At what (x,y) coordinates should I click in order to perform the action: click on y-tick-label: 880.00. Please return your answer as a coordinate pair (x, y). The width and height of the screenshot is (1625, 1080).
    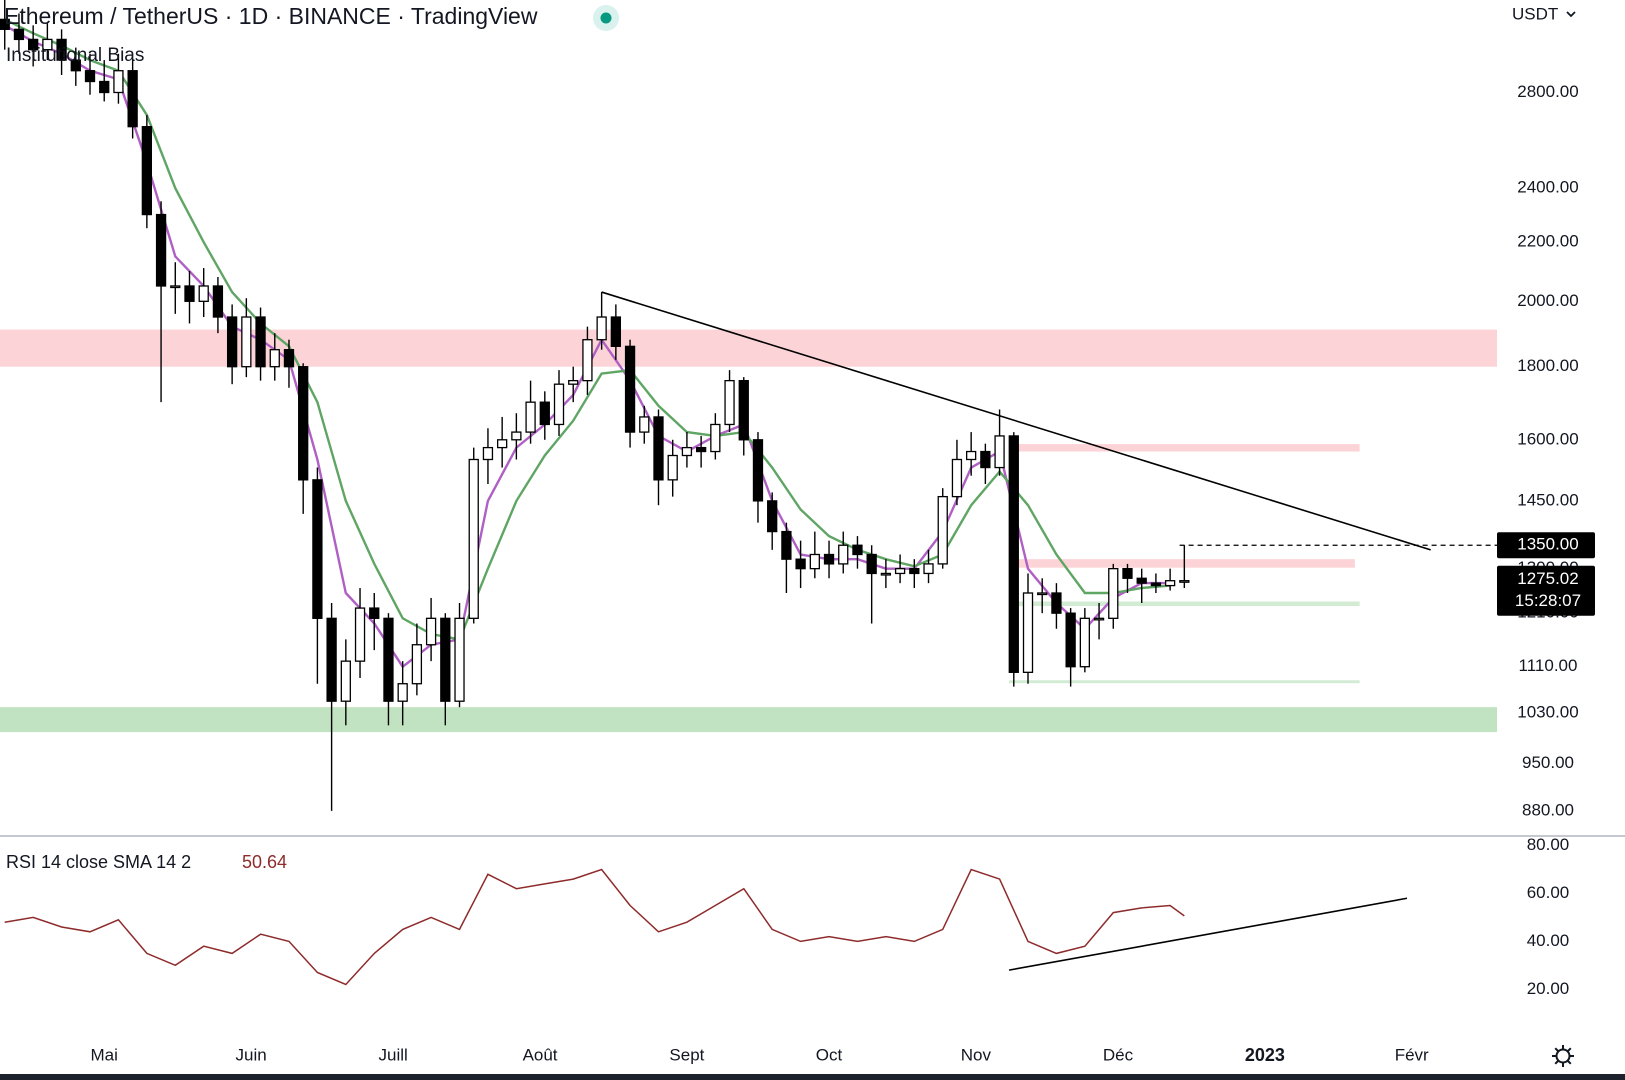
    Looking at the image, I should click on (1548, 809).